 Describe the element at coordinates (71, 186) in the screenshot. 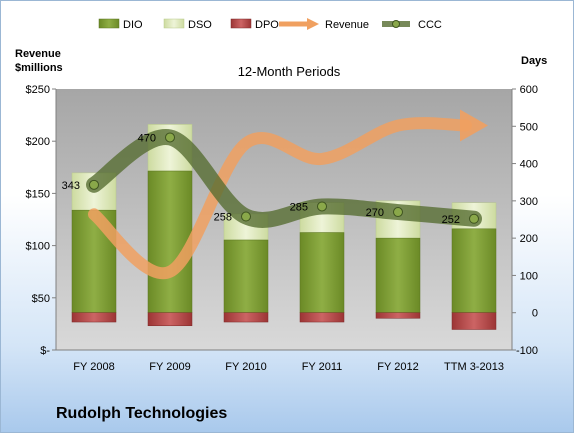

I see `ccc-data-label-0: 343` at that location.